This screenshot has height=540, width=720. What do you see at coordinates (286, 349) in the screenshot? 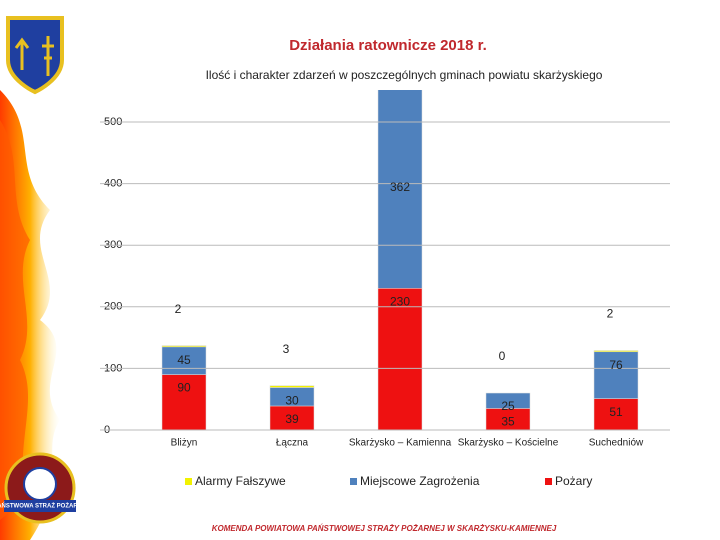
I see `value-label: 3` at bounding box center [286, 349].